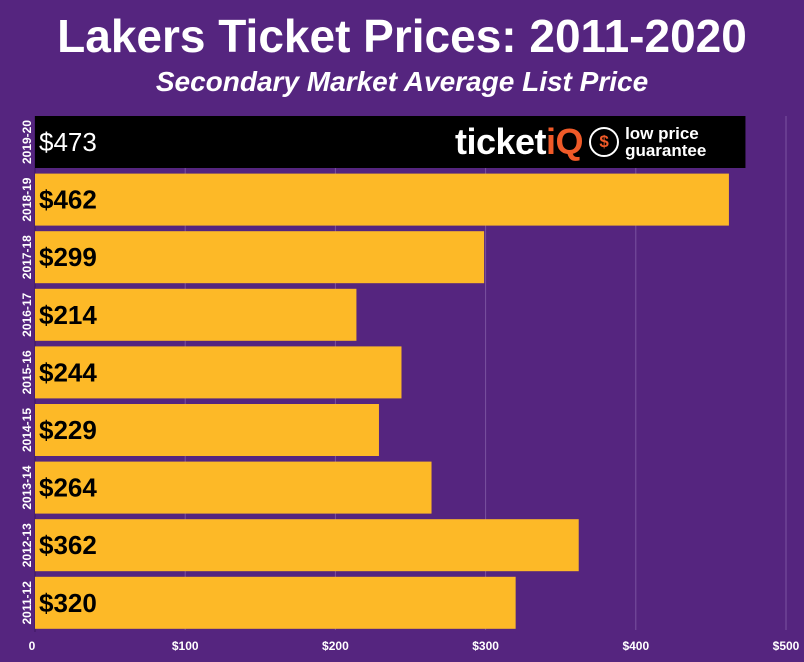 This screenshot has height=662, width=804. I want to click on x-tick-label: $100, so click(185, 646).